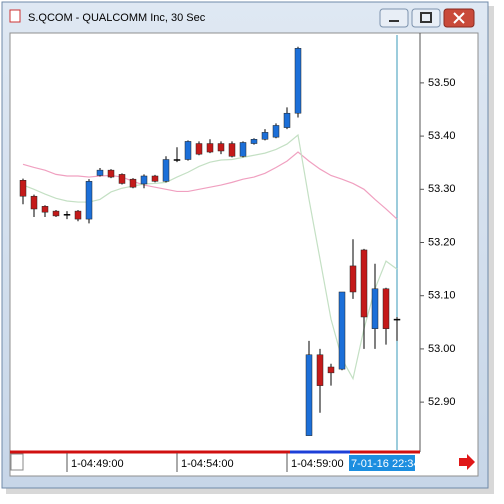 The height and width of the screenshot is (504, 504). Describe the element at coordinates (442, 349) in the screenshot. I see `y-tick-label: 53.00` at that location.